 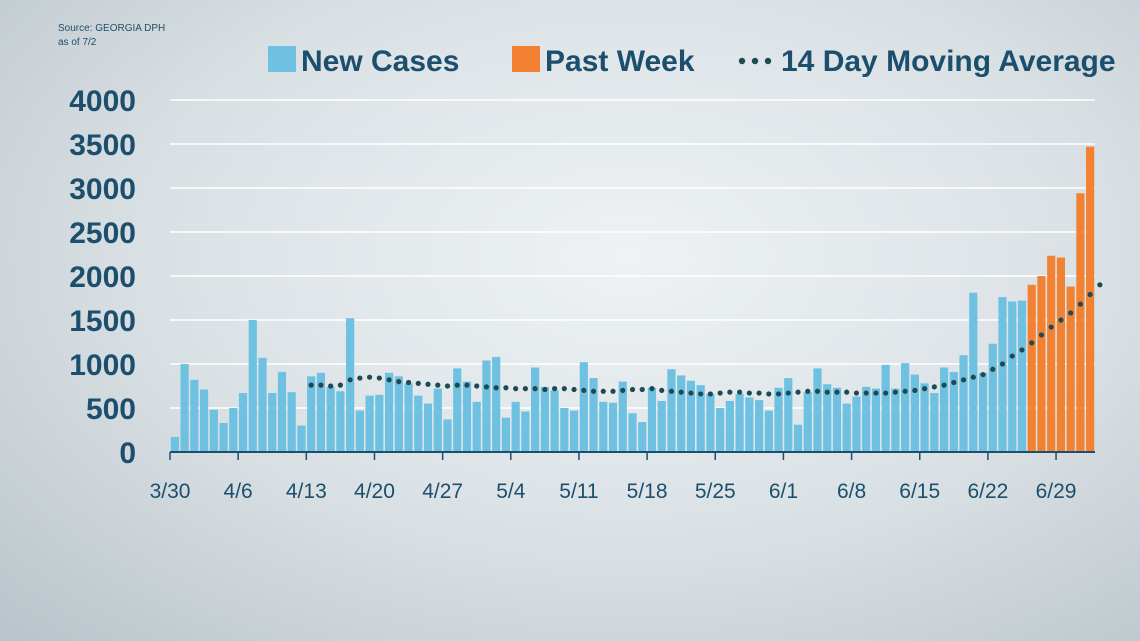 What do you see at coordinates (306, 491) in the screenshot?
I see `x-tick-label: 4/13` at bounding box center [306, 491].